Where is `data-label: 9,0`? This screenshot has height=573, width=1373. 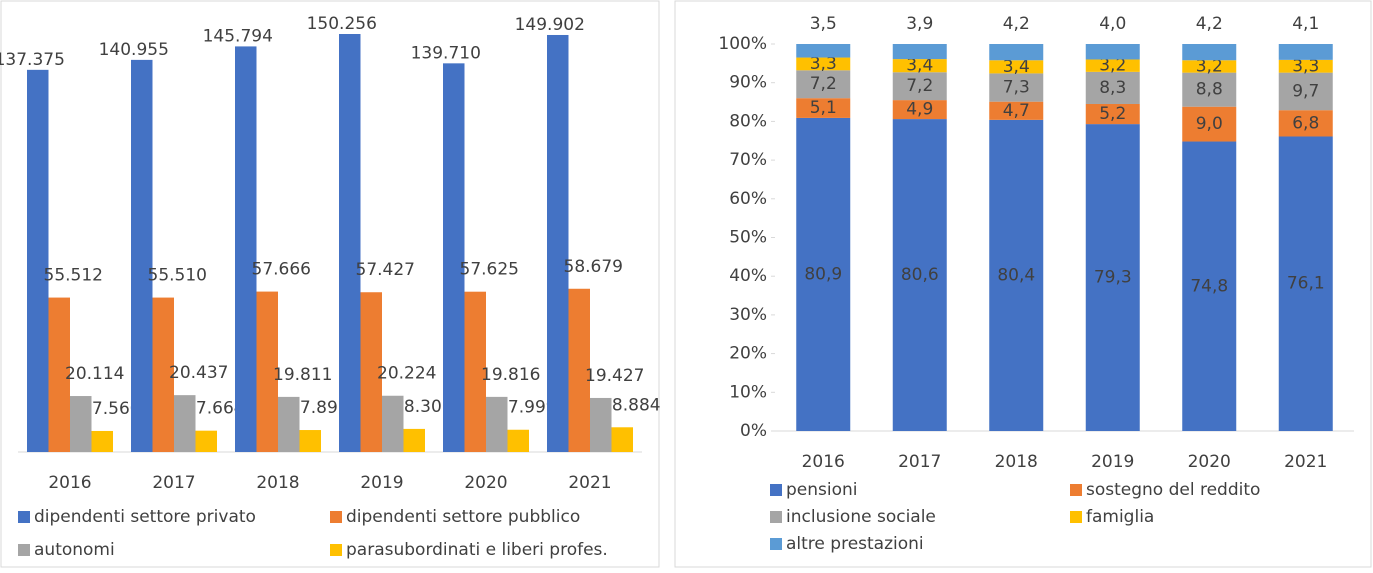
data-label: 9,0 is located at coordinates (1209, 124).